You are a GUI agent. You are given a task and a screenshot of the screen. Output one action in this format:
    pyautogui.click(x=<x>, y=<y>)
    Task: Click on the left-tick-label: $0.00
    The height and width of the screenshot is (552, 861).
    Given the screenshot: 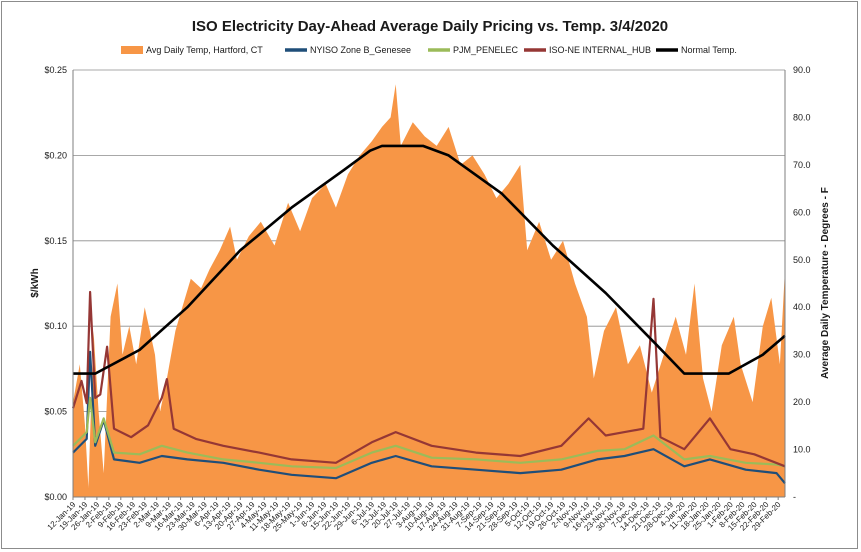 What is the action you would take?
    pyautogui.click(x=55, y=497)
    